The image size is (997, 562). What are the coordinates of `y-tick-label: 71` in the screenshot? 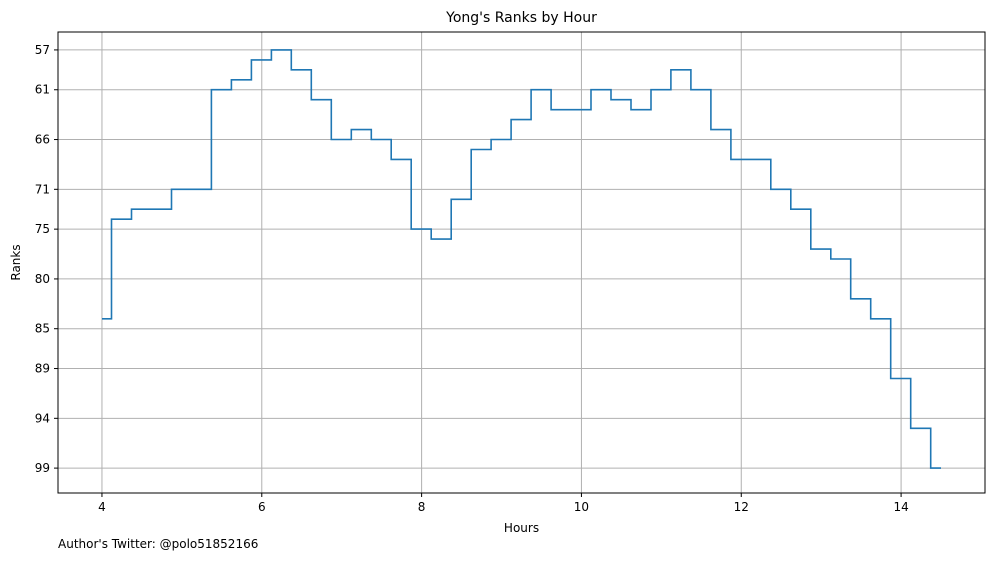 It's located at (42, 189).